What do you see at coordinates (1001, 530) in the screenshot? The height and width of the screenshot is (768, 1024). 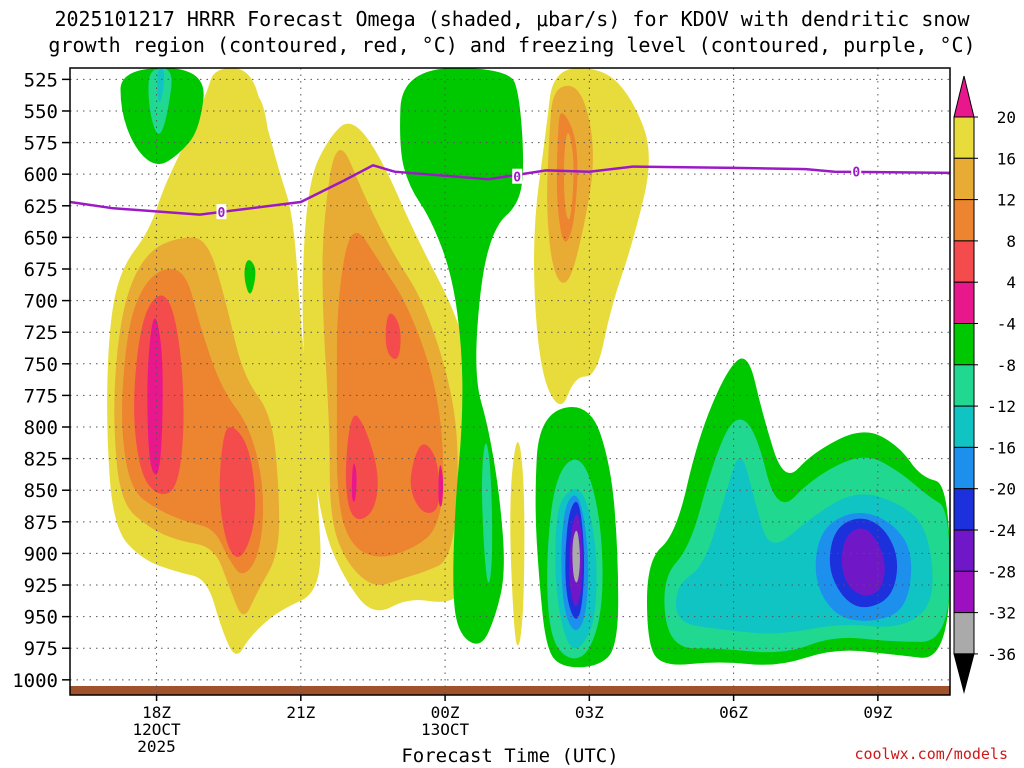 I see `colorbar-label-10: -24` at bounding box center [1001, 530].